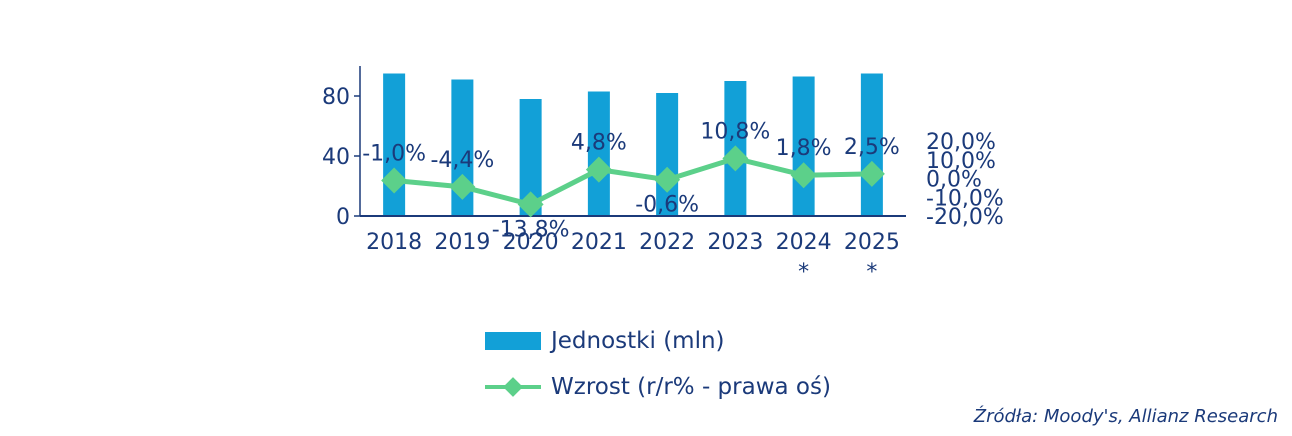  I want to click on x-tick-label: 2019, so click(462, 242).